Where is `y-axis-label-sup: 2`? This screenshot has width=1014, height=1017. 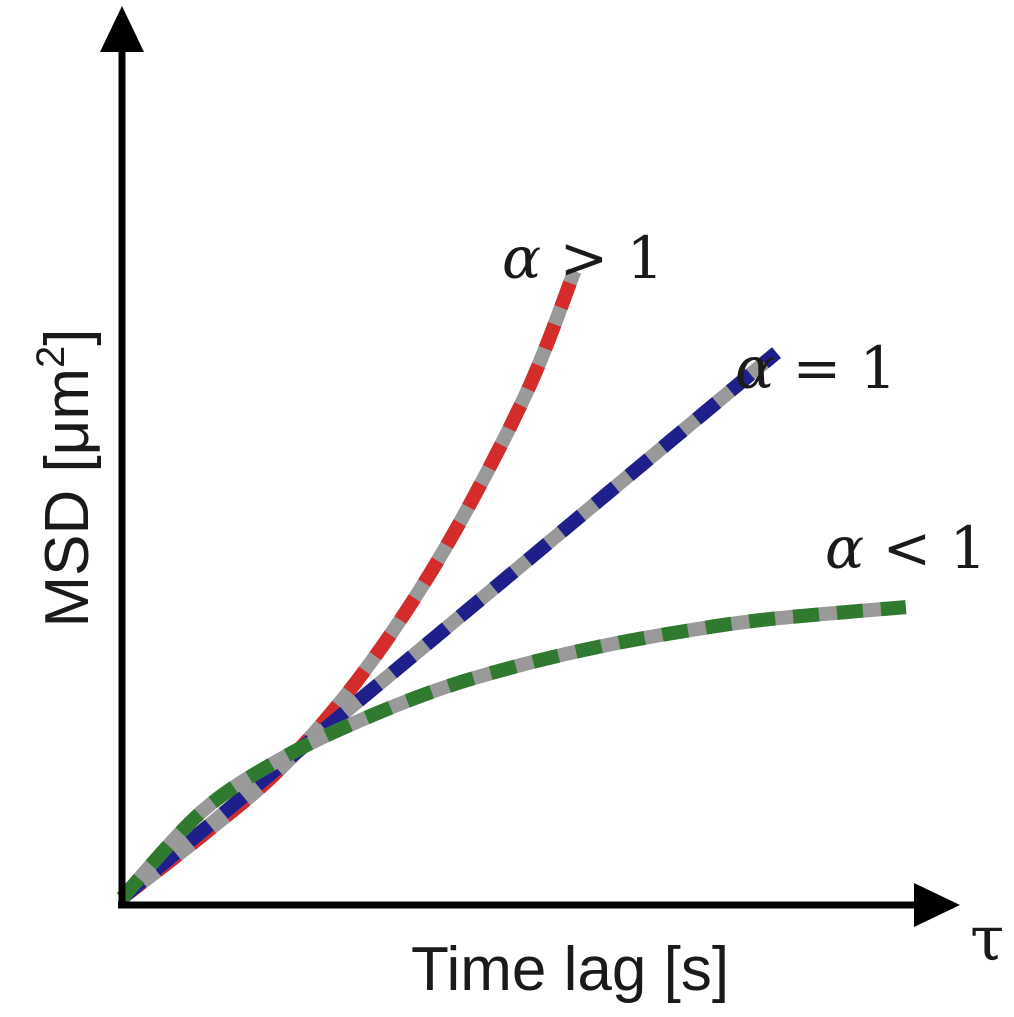 y-axis-label-sup: 2 is located at coordinates (51, 357).